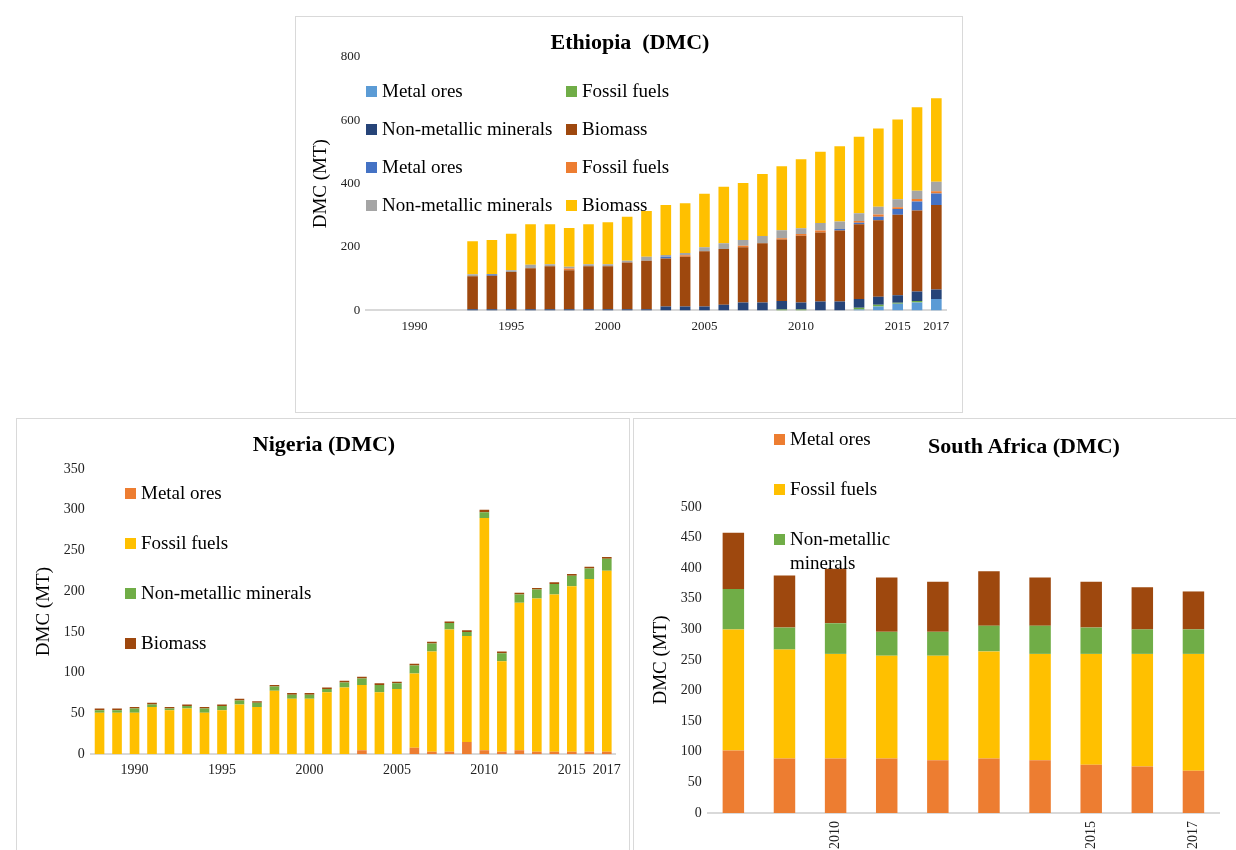  What do you see at coordinates (350, 119) in the screenshot?
I see `y-tick-label: 600` at bounding box center [350, 119].